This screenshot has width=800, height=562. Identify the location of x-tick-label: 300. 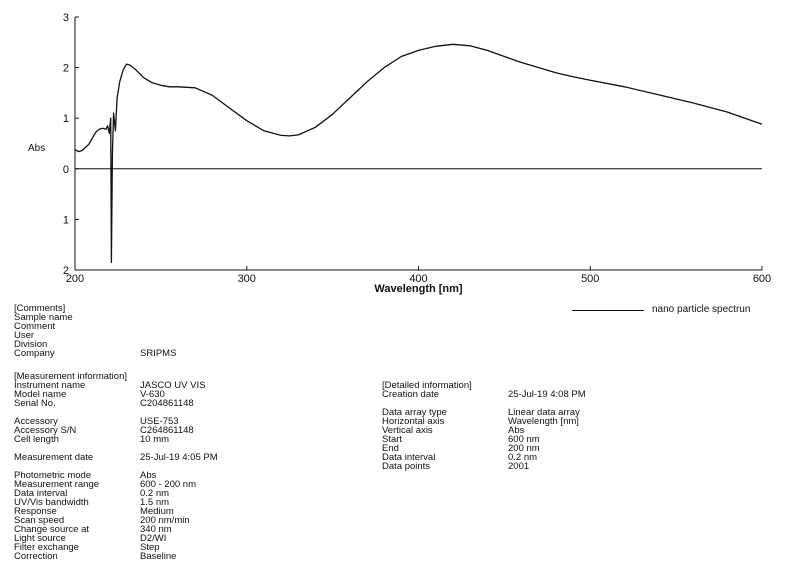
(247, 279).